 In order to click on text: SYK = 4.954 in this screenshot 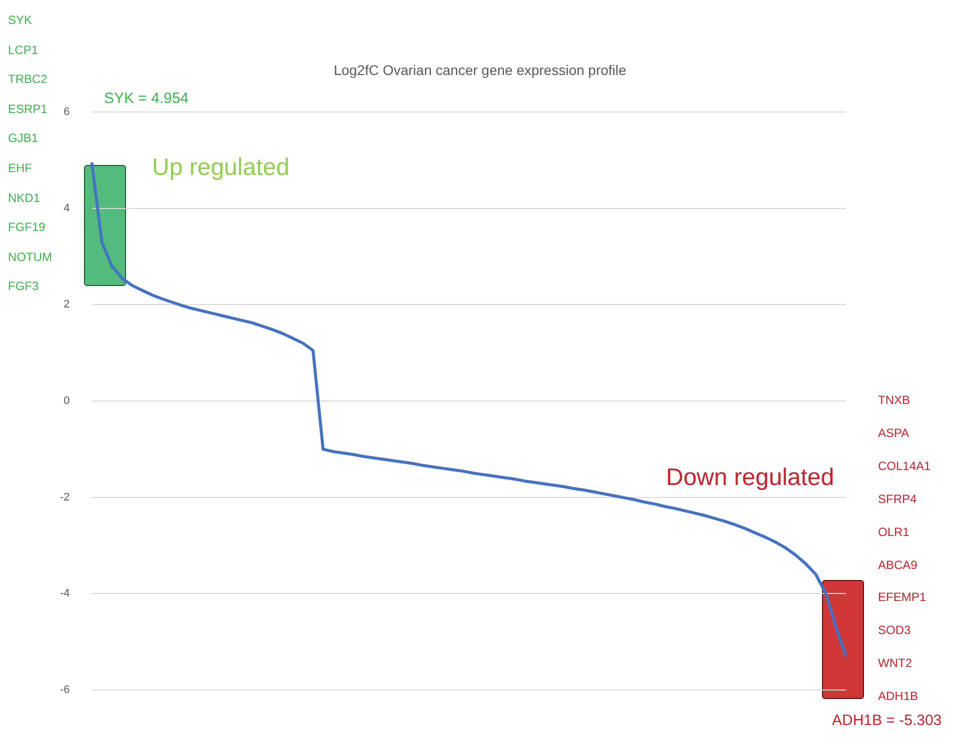, I will do `click(146, 98)`.